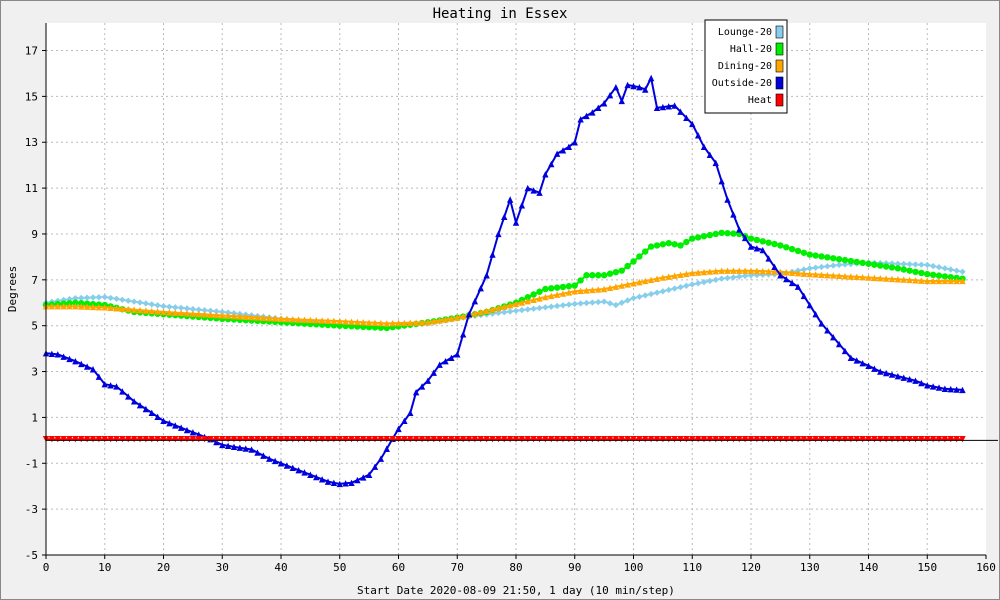 The height and width of the screenshot is (600, 1000). Describe the element at coordinates (31, 188) in the screenshot. I see `y-tick-label: 11` at that location.